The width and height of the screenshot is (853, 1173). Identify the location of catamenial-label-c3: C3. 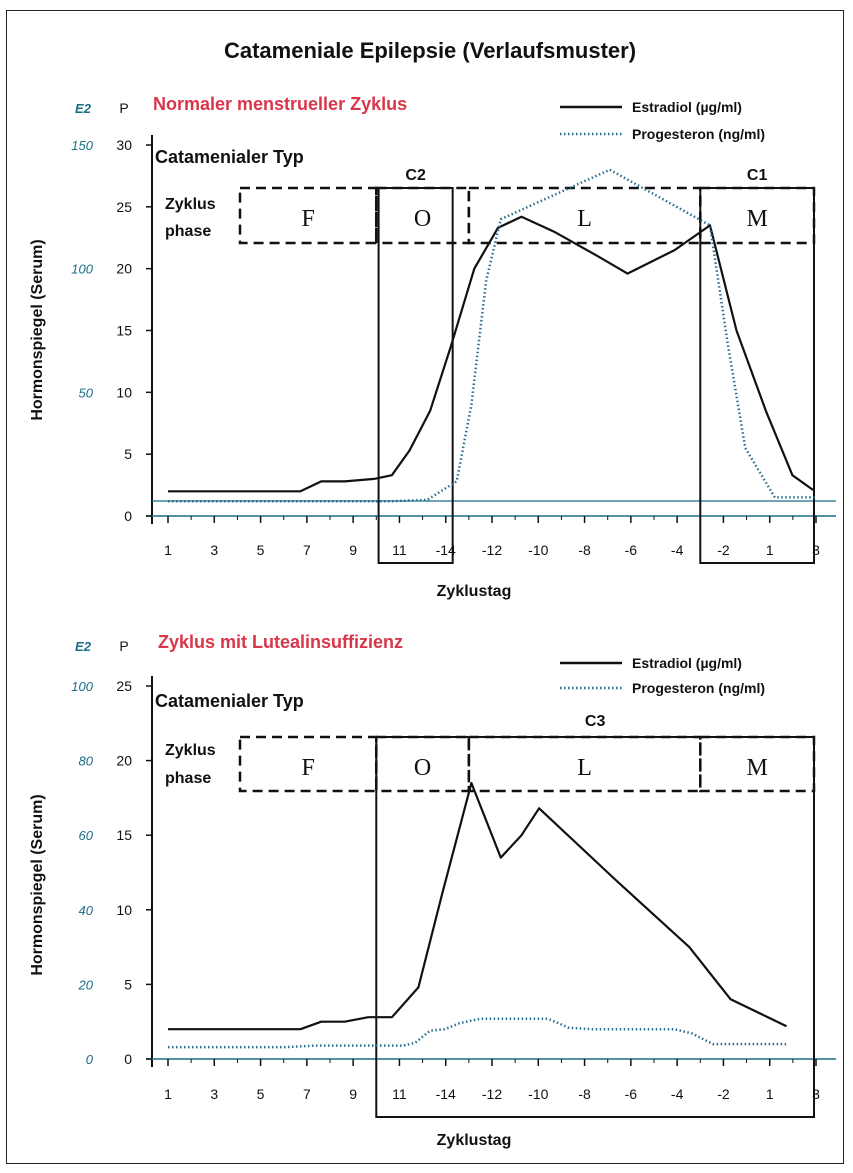
(595, 721).